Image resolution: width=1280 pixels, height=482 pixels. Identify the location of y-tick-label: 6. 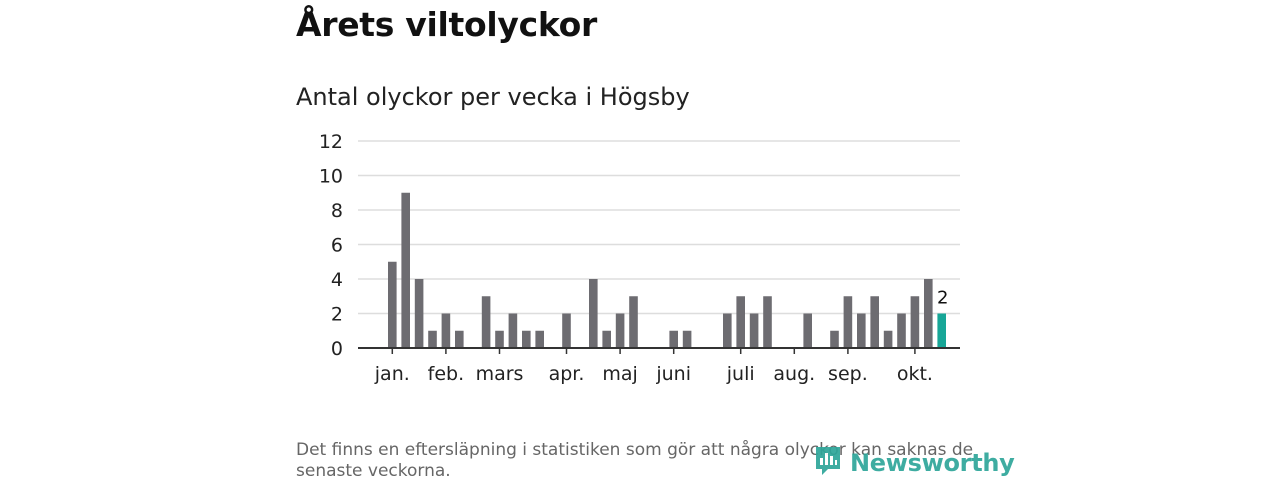
(337, 246).